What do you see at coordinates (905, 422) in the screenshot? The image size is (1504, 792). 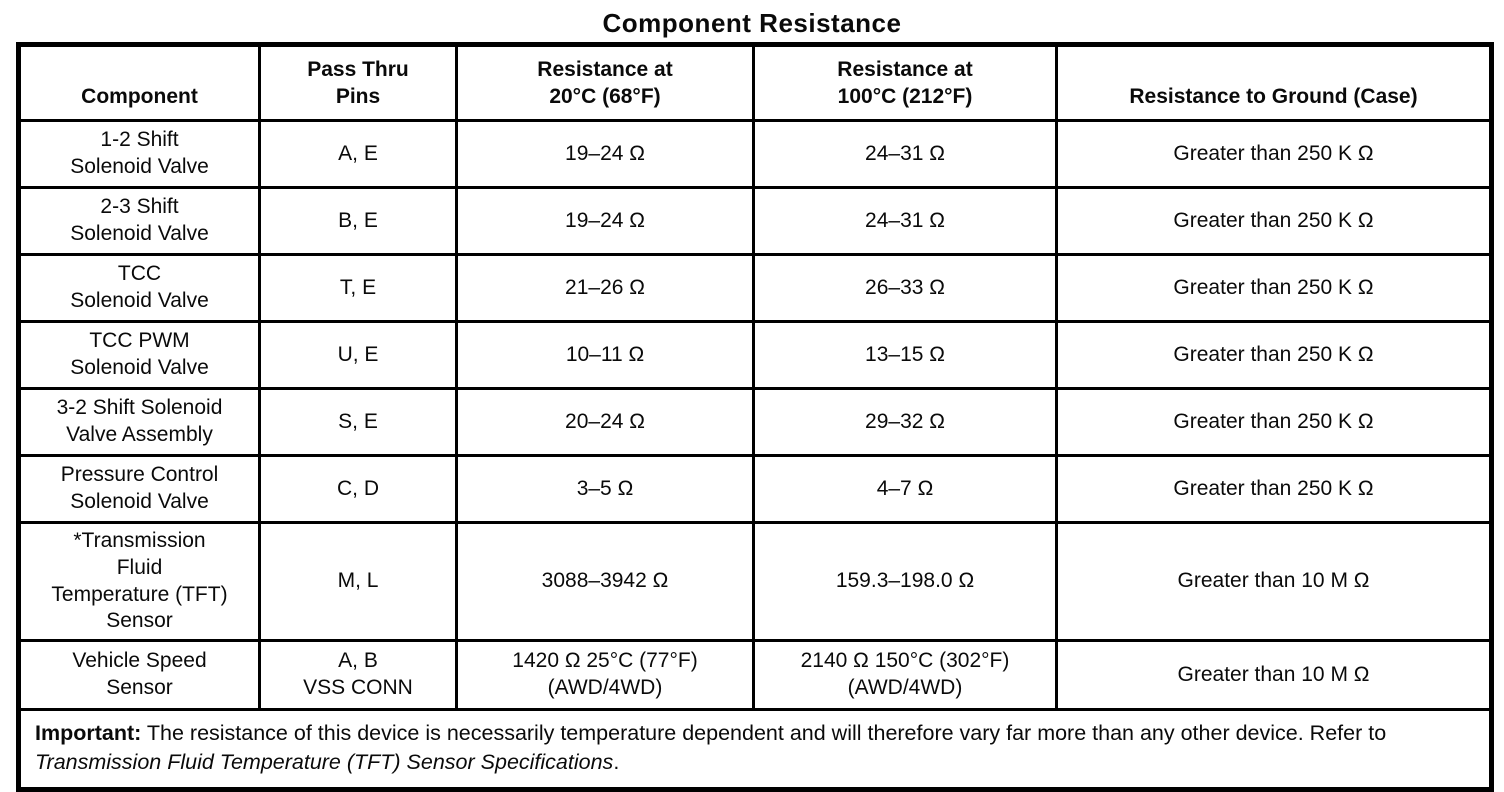 I see `cell-resistance-100c: 29–32 Ω` at bounding box center [905, 422].